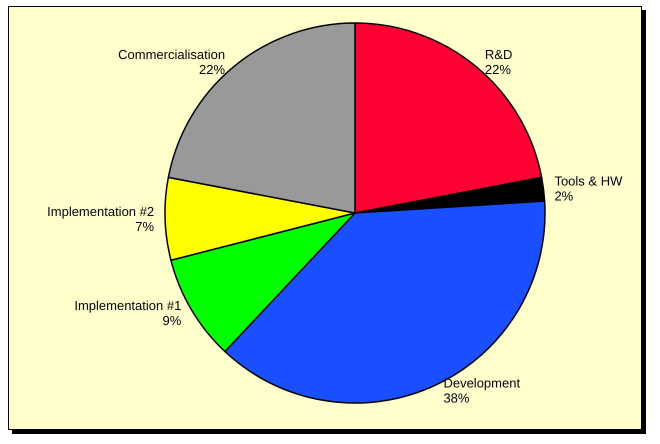  What do you see at coordinates (456, 398) in the screenshot?
I see `data-label: 38%` at bounding box center [456, 398].